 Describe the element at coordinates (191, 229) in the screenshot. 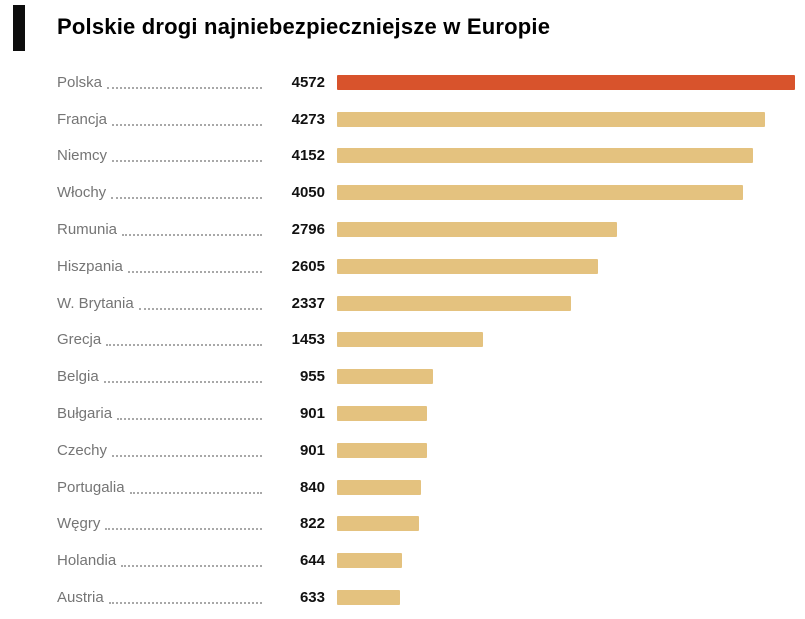

I see `label-column: Rumunia 2796` at that location.